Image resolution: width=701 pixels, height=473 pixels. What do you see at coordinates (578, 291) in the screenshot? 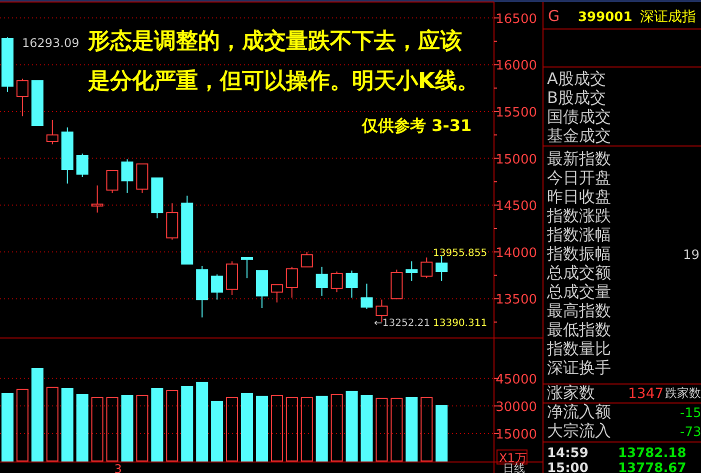
I see `text: 总成交量` at bounding box center [578, 291].